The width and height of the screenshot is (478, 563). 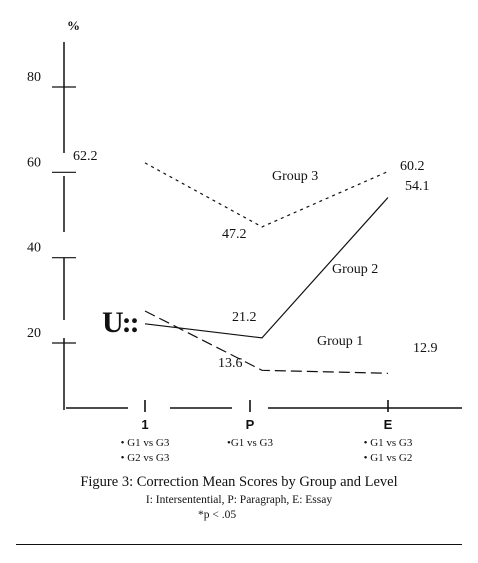 What do you see at coordinates (120, 322) in the screenshot?
I see `legend-marker-text: U::` at bounding box center [120, 322].